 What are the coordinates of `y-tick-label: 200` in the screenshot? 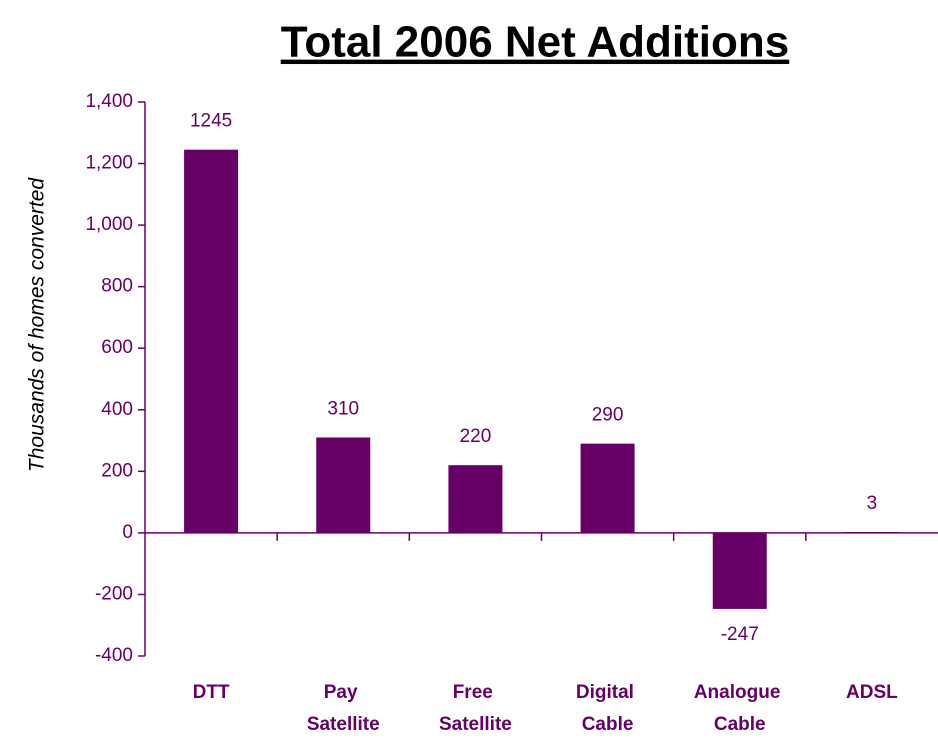 It's located at (117, 470).